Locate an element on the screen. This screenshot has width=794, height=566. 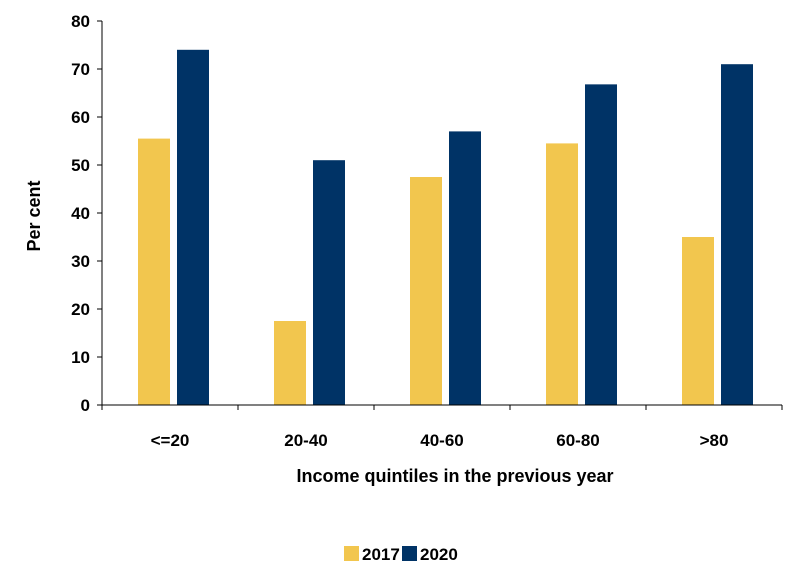
y-tick-label: 10 is located at coordinates (80, 357).